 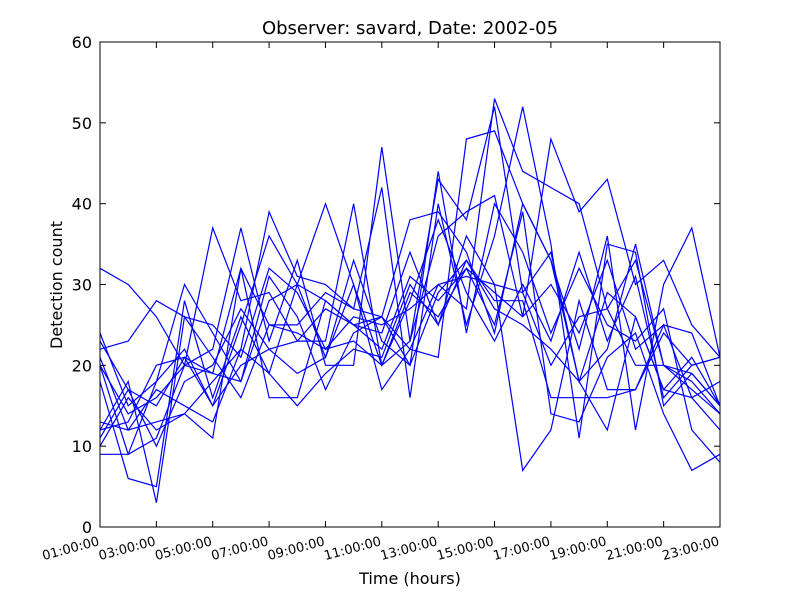 What do you see at coordinates (87, 527) in the screenshot?
I see `y-tick-label: 0` at bounding box center [87, 527].